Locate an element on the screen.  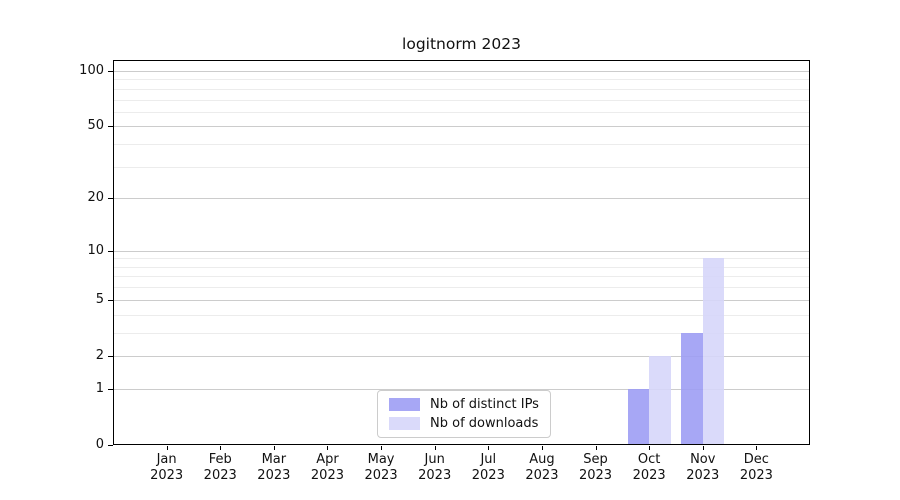
y-axis-tick-label: 100 is located at coordinates (91, 70).